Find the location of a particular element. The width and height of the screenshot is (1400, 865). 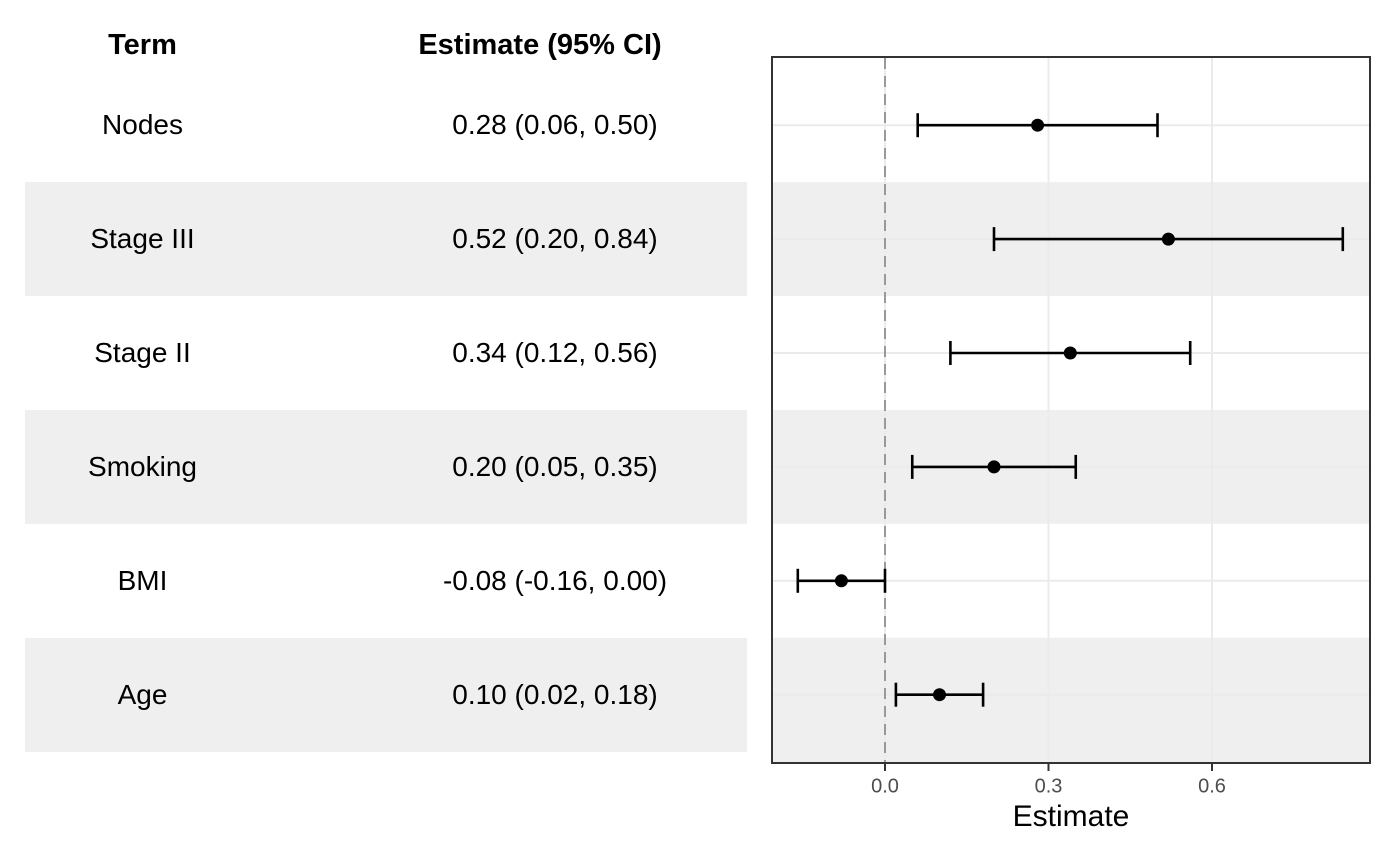

x-axis-tick-label: 0.0 is located at coordinates (885, 786).